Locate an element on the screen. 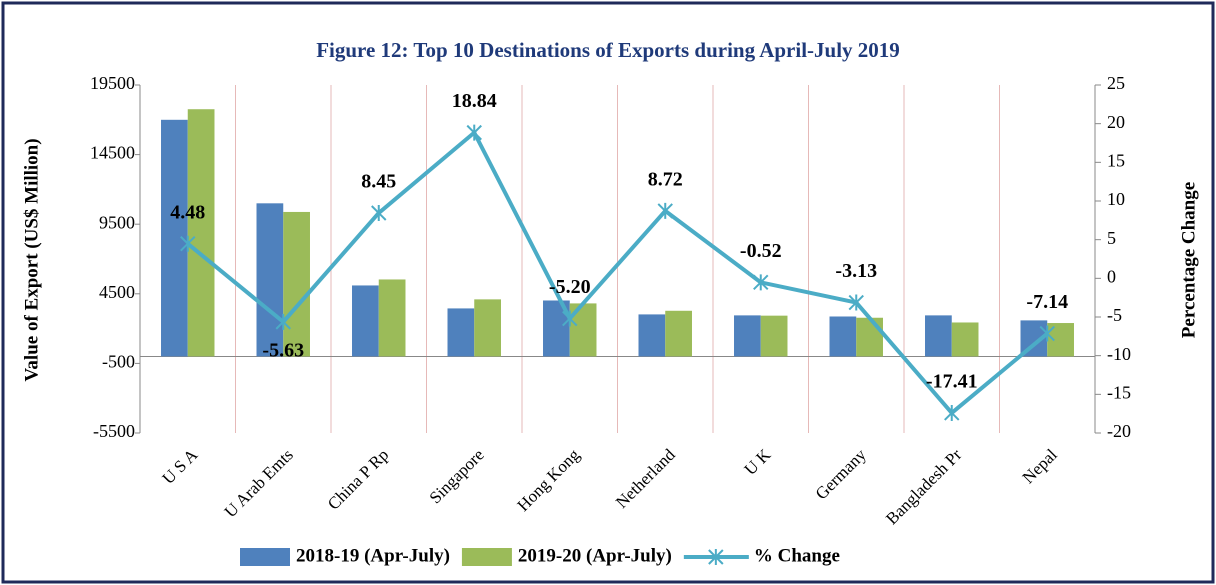 The height and width of the screenshot is (585, 1216). y2-tick-label: -15 is located at coordinates (1119, 392).